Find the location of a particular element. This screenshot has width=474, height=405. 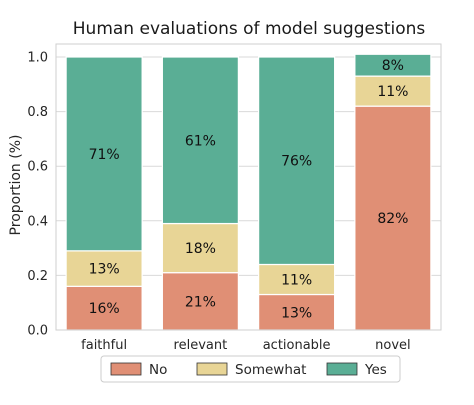

data-label: 16% is located at coordinates (104, 309).